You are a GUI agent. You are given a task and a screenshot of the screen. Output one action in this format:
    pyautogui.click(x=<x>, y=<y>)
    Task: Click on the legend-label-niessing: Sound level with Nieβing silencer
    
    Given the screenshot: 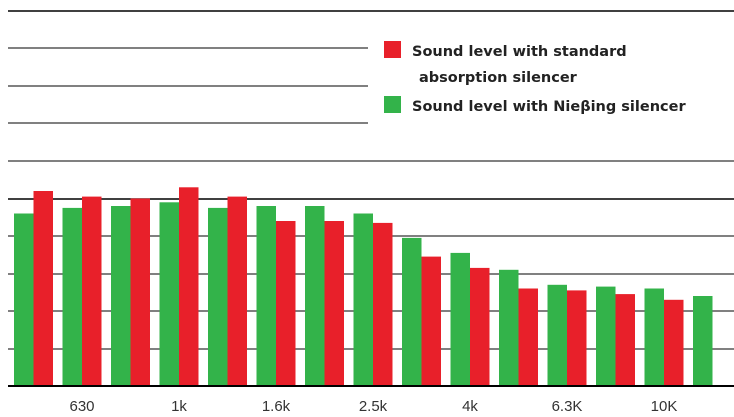 What is the action you would take?
    pyautogui.click(x=549, y=107)
    